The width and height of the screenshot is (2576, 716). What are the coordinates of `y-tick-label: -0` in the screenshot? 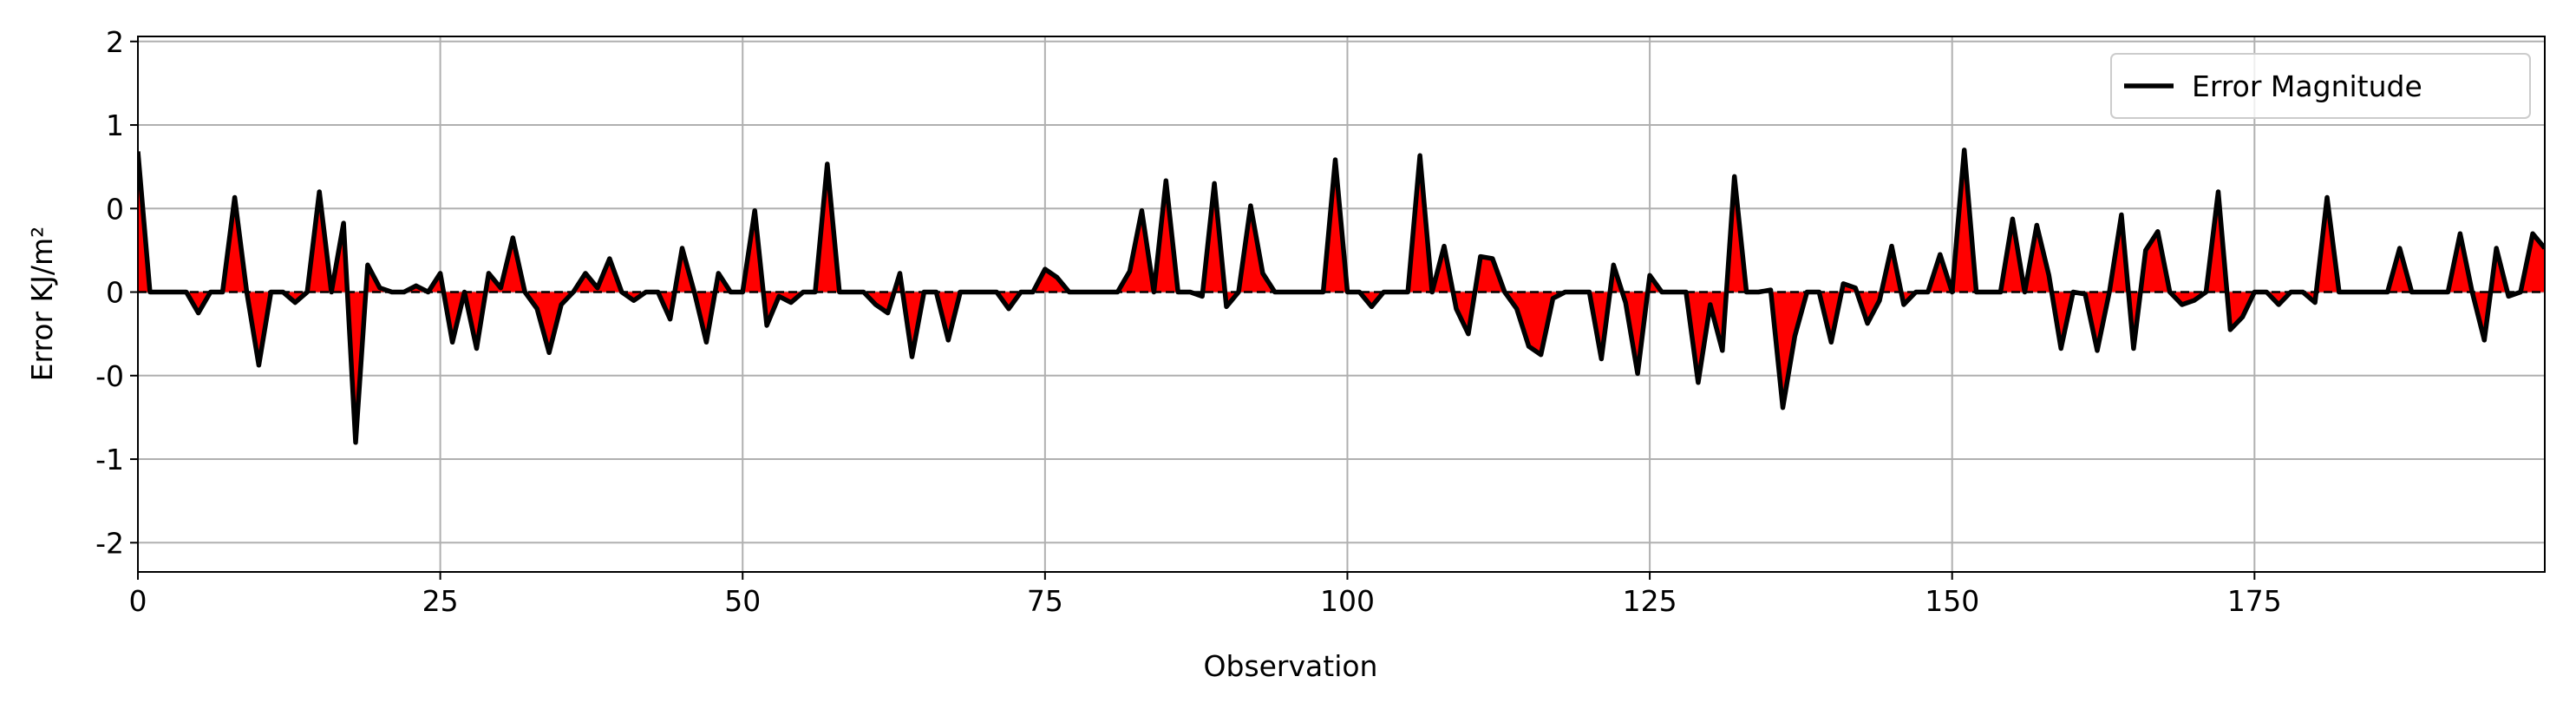 It's located at (109, 376).